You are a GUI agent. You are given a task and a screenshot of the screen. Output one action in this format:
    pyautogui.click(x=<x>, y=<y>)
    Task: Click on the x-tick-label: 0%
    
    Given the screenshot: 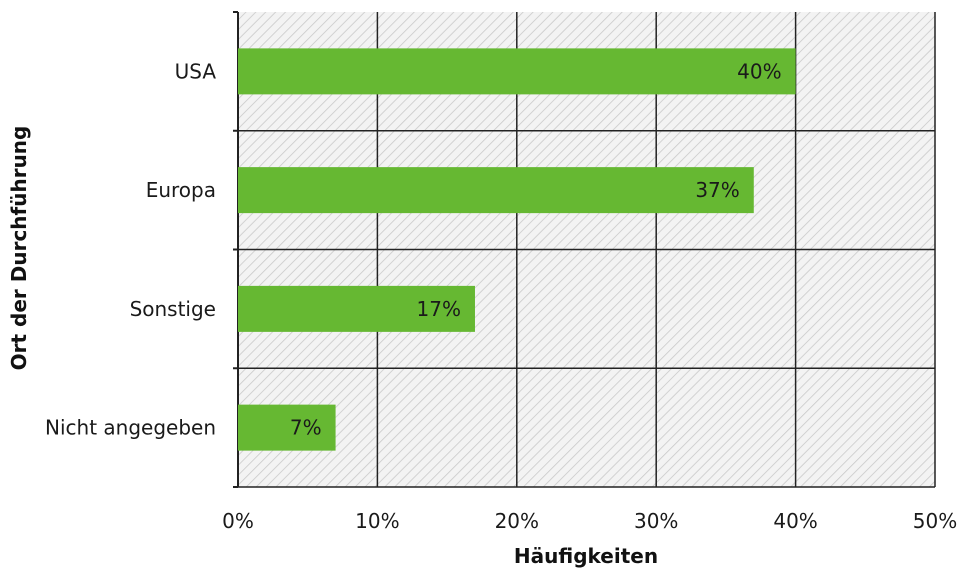 What is the action you would take?
    pyautogui.click(x=238, y=521)
    